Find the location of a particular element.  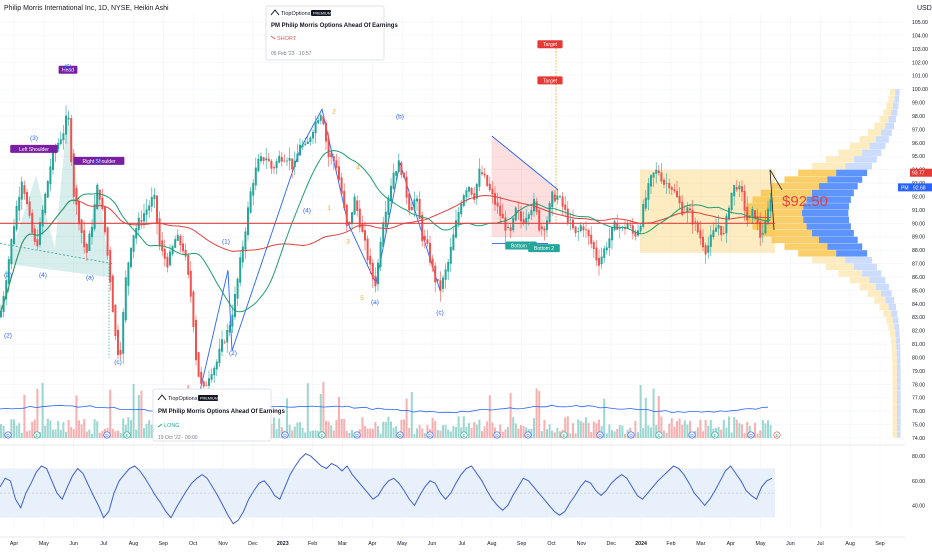

elliott-label-orange: 1 is located at coordinates (329, 208).